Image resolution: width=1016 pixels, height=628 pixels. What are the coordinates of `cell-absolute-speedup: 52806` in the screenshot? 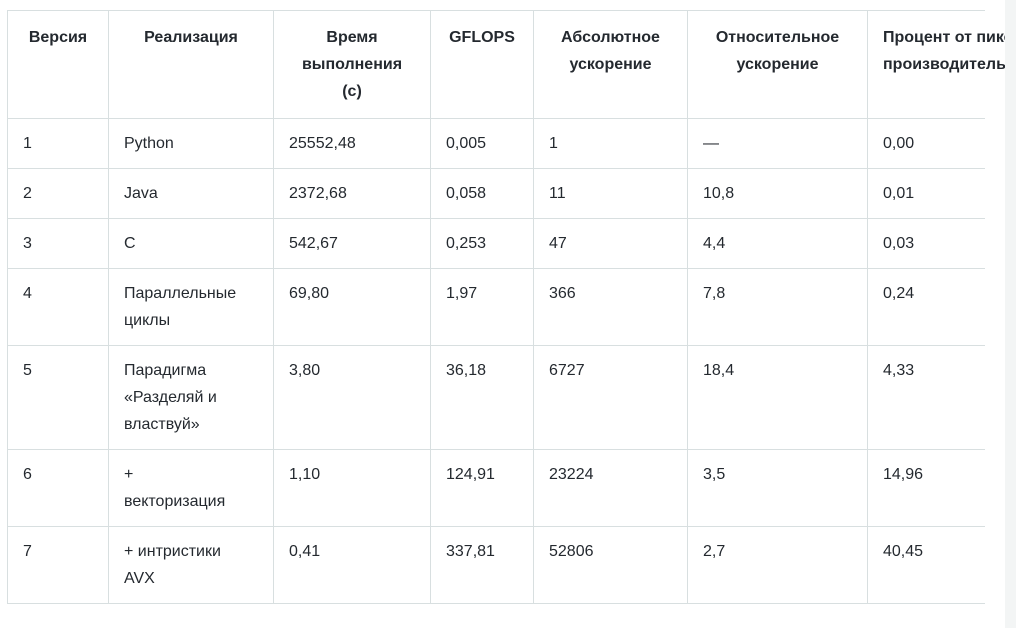 It's located at (610, 565).